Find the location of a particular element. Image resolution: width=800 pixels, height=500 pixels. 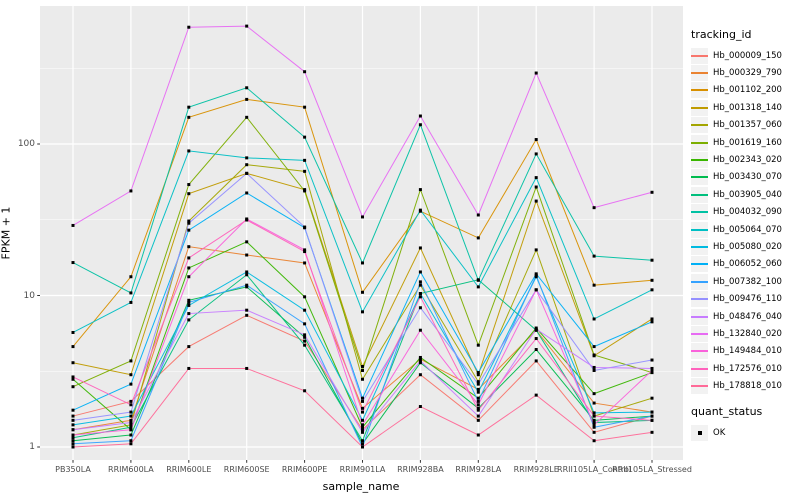

y-tick-label: 1 is located at coordinates (32, 447).